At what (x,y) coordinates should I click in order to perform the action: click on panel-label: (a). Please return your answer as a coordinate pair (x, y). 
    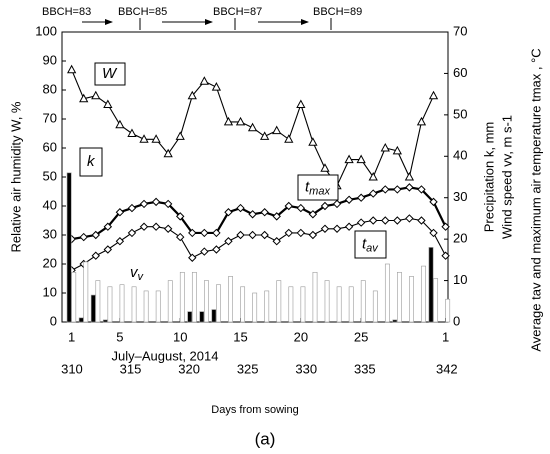
    Looking at the image, I should click on (265, 438).